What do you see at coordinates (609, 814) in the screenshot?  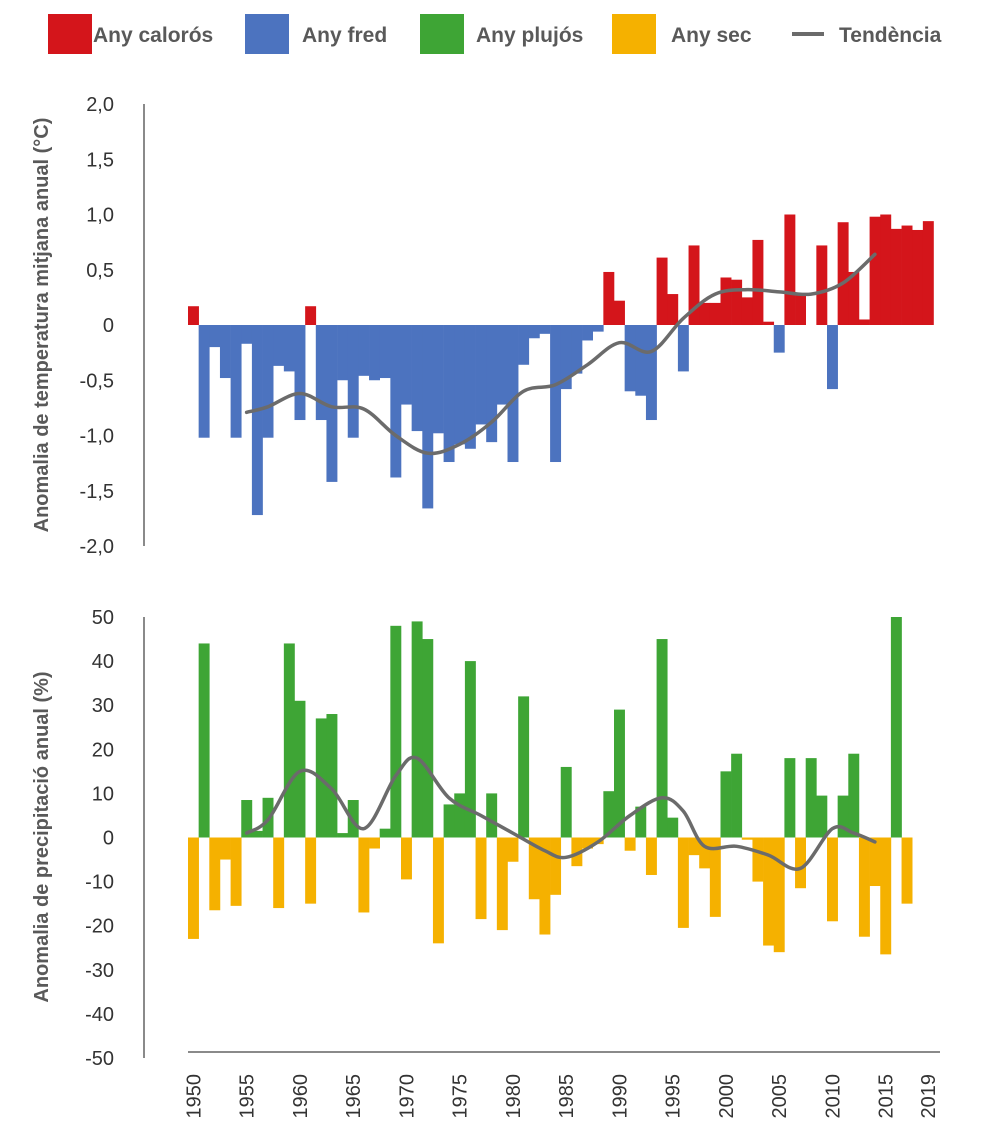 I see `precipitation-bar-1989` at bounding box center [609, 814].